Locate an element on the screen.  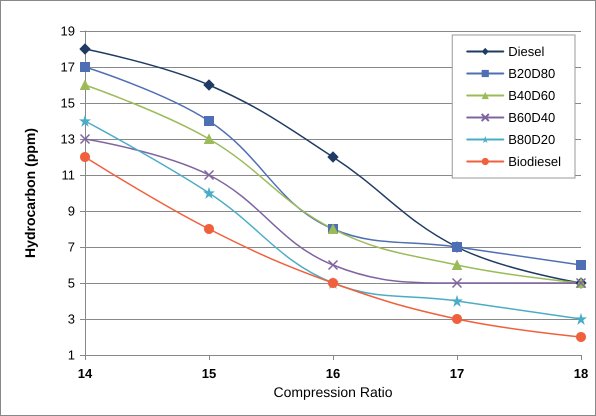
legend-label: B40D60 is located at coordinates (532, 95).